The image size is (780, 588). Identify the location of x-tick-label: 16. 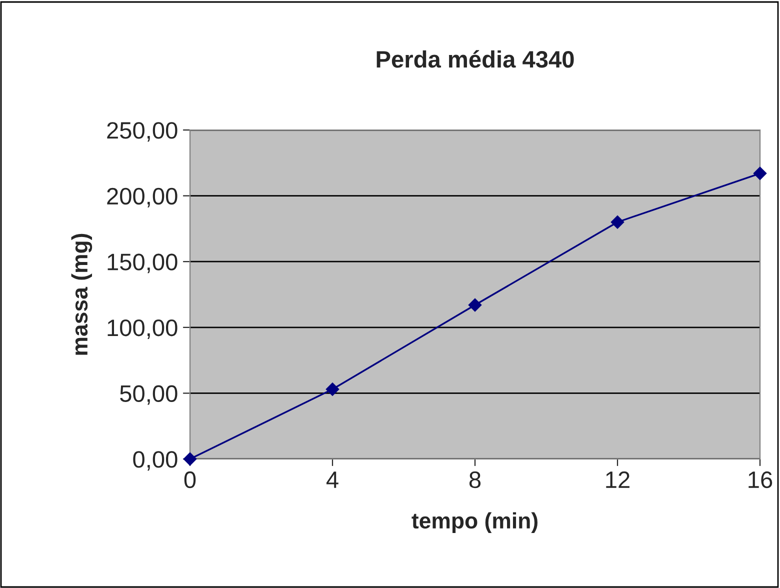
(760, 479).